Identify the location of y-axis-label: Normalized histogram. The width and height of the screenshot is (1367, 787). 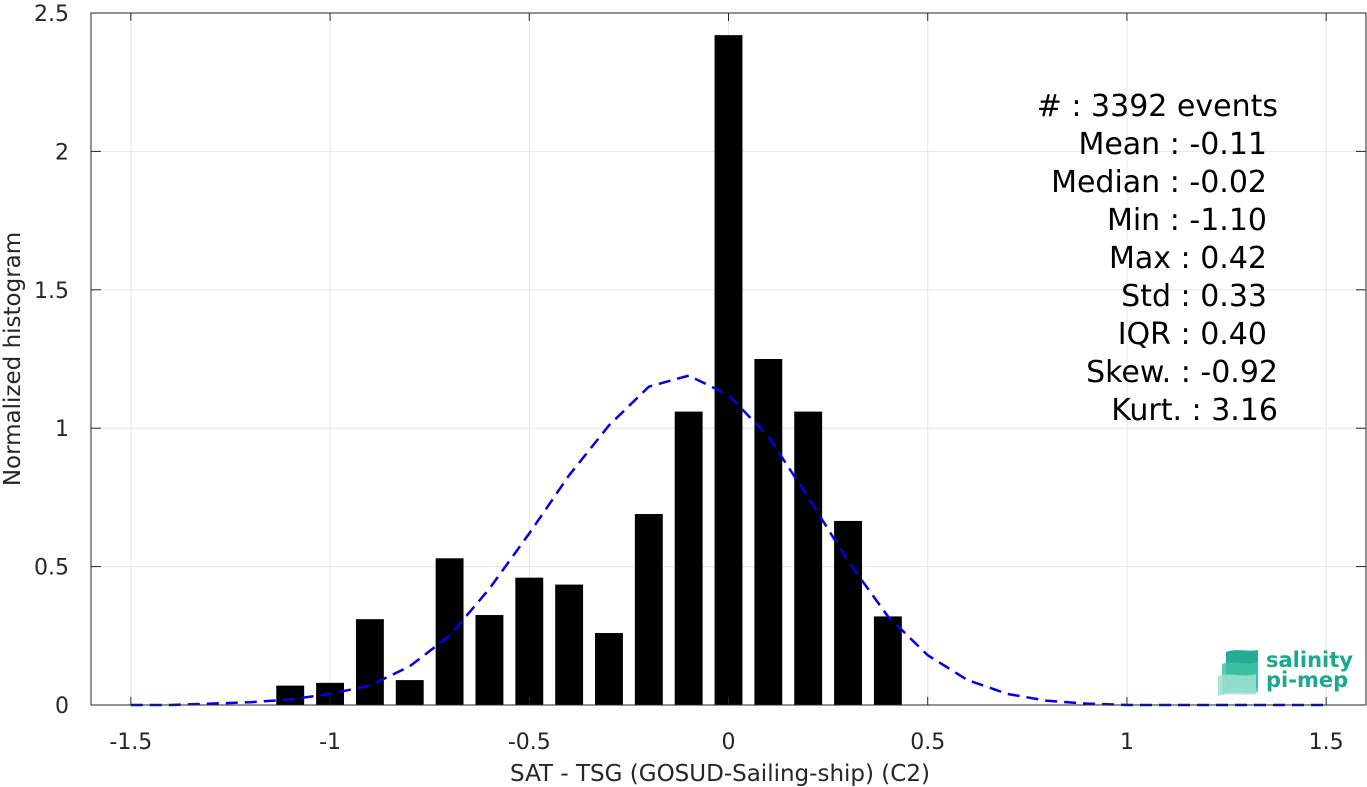
(13, 359).